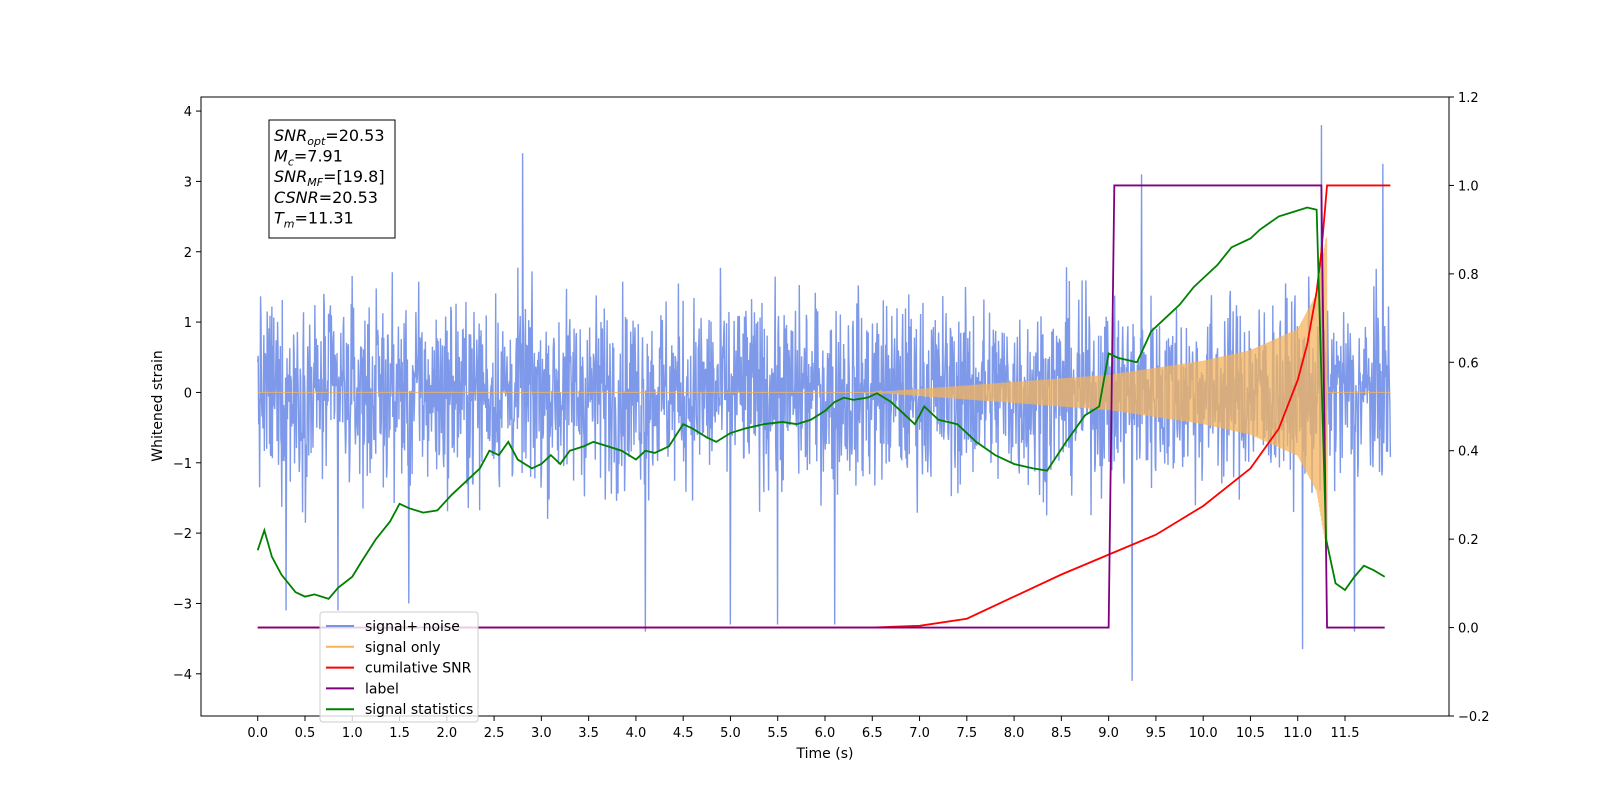  What do you see at coordinates (825, 733) in the screenshot?
I see `x-tick-label: 6.0` at bounding box center [825, 733].